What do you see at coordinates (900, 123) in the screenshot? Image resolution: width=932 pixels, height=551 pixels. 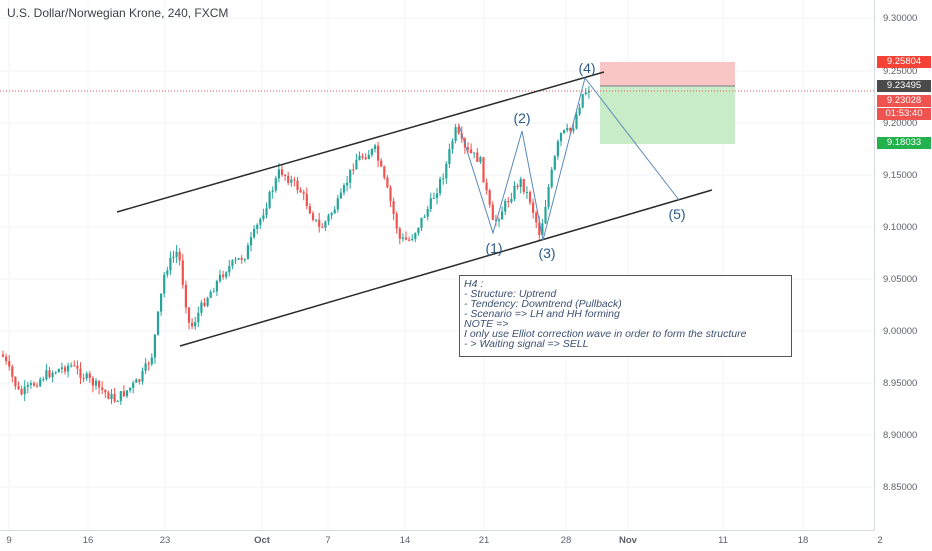 I see `price-tick: 9.20000` at bounding box center [900, 123].